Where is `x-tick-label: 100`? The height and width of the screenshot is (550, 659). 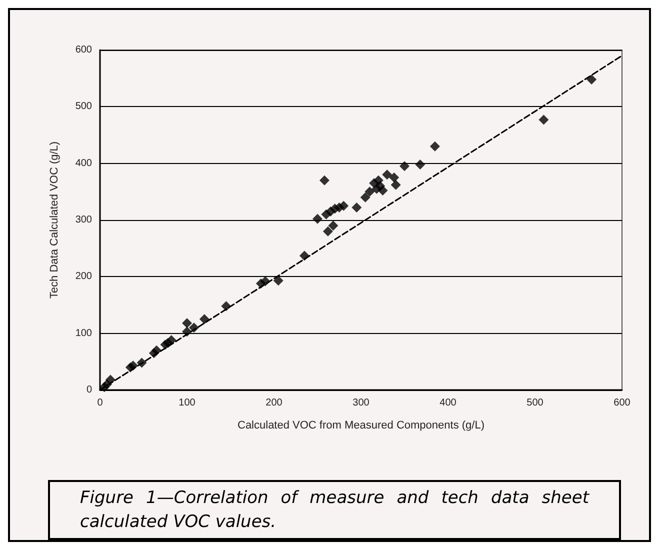 x-tick-label: 100 is located at coordinates (187, 403).